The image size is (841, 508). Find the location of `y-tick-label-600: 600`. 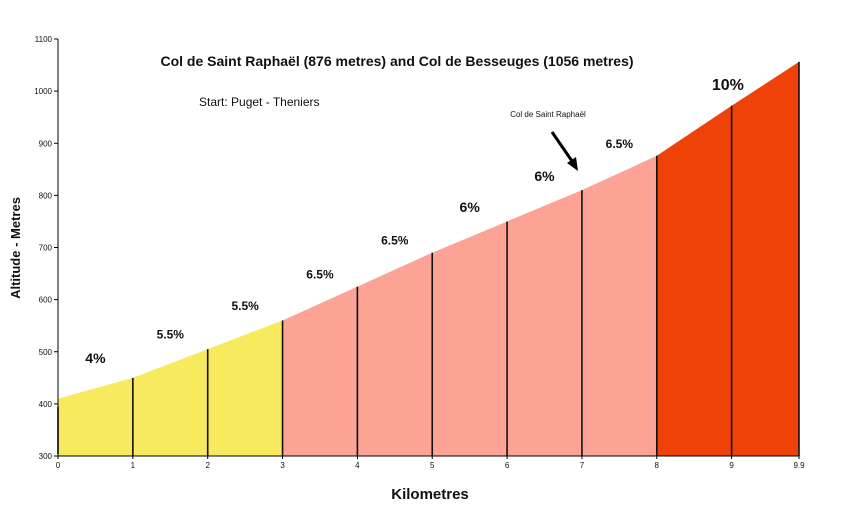

y-tick-label-600: 600 is located at coordinates (46, 300).